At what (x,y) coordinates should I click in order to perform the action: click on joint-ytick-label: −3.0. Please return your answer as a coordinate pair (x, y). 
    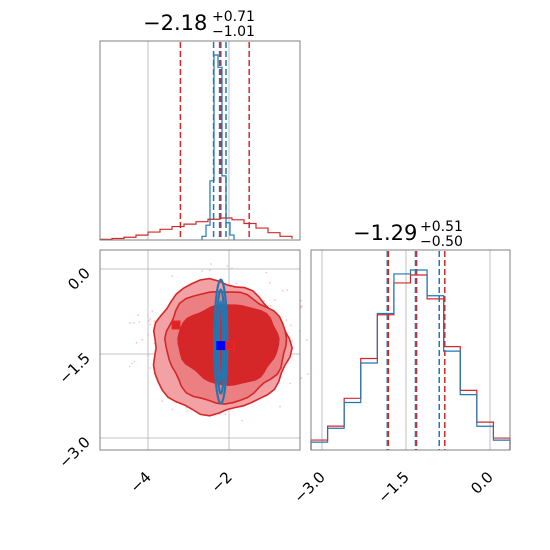
    Looking at the image, I should click on (74, 452).